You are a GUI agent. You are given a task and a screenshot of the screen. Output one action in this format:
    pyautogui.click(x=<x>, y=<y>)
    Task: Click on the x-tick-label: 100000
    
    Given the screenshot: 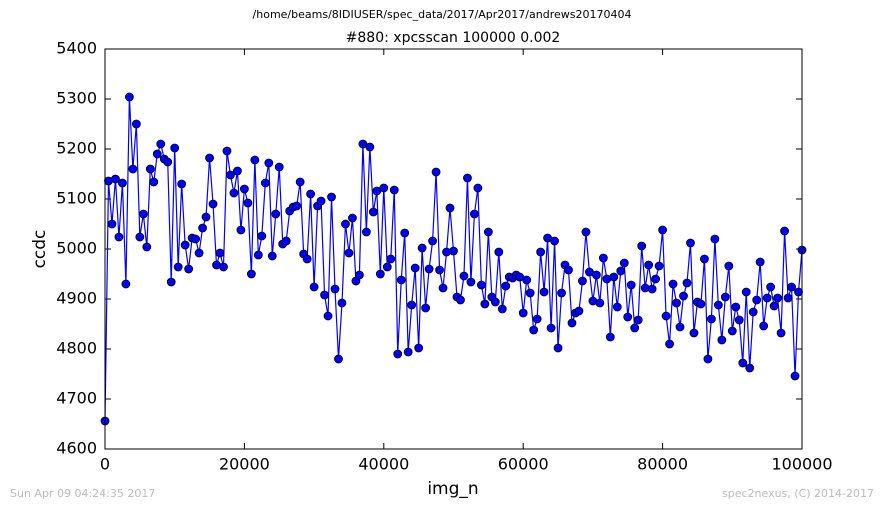 What is the action you would take?
    pyautogui.click(x=801, y=464)
    